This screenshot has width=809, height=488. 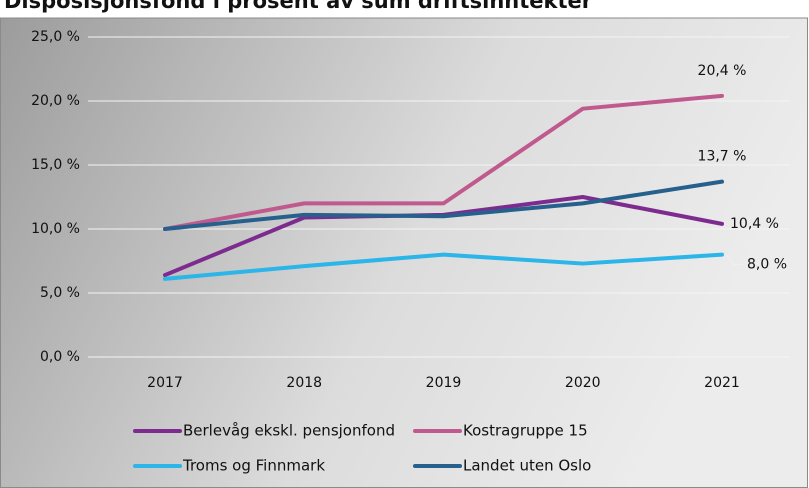 I want to click on x-tick-label: 2021, so click(x=722, y=383).